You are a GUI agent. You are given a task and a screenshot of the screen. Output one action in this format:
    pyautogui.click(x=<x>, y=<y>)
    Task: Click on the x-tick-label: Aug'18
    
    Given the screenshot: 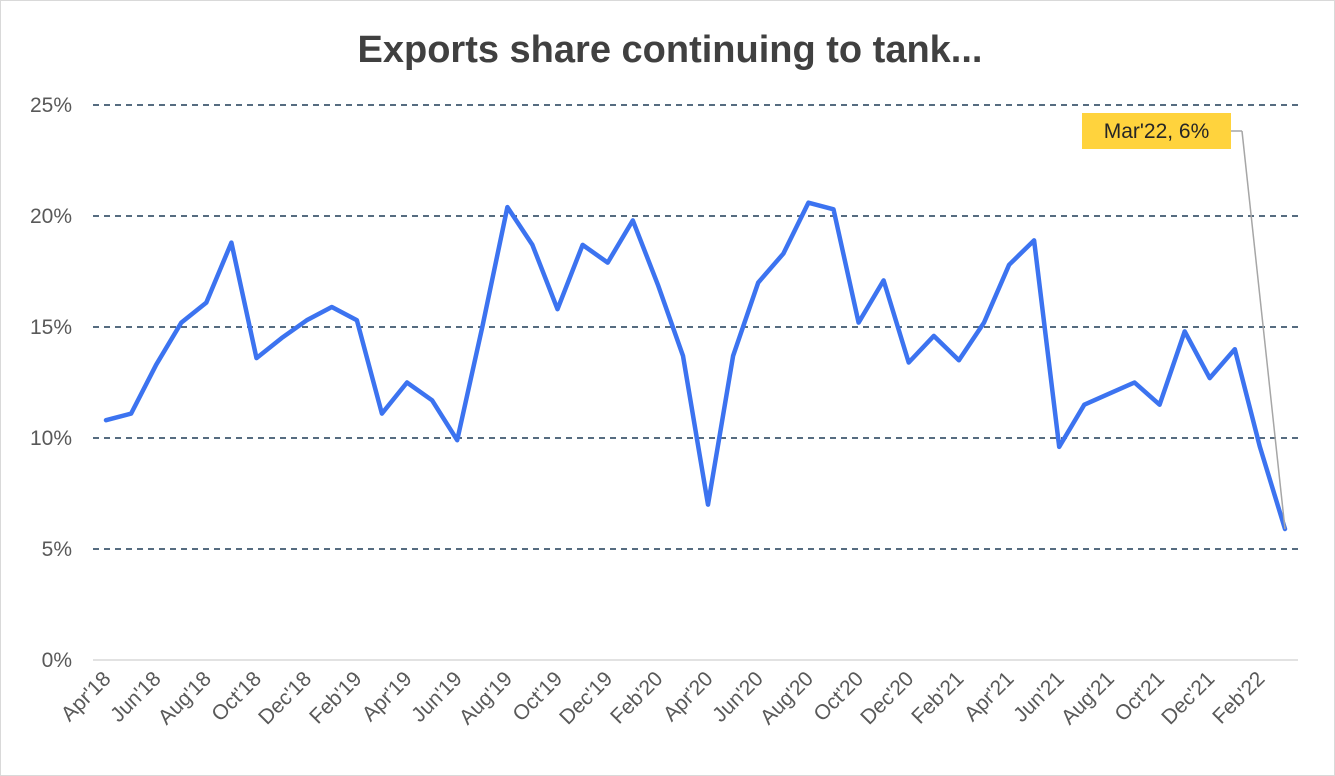 What is the action you would take?
    pyautogui.click(x=185, y=698)
    